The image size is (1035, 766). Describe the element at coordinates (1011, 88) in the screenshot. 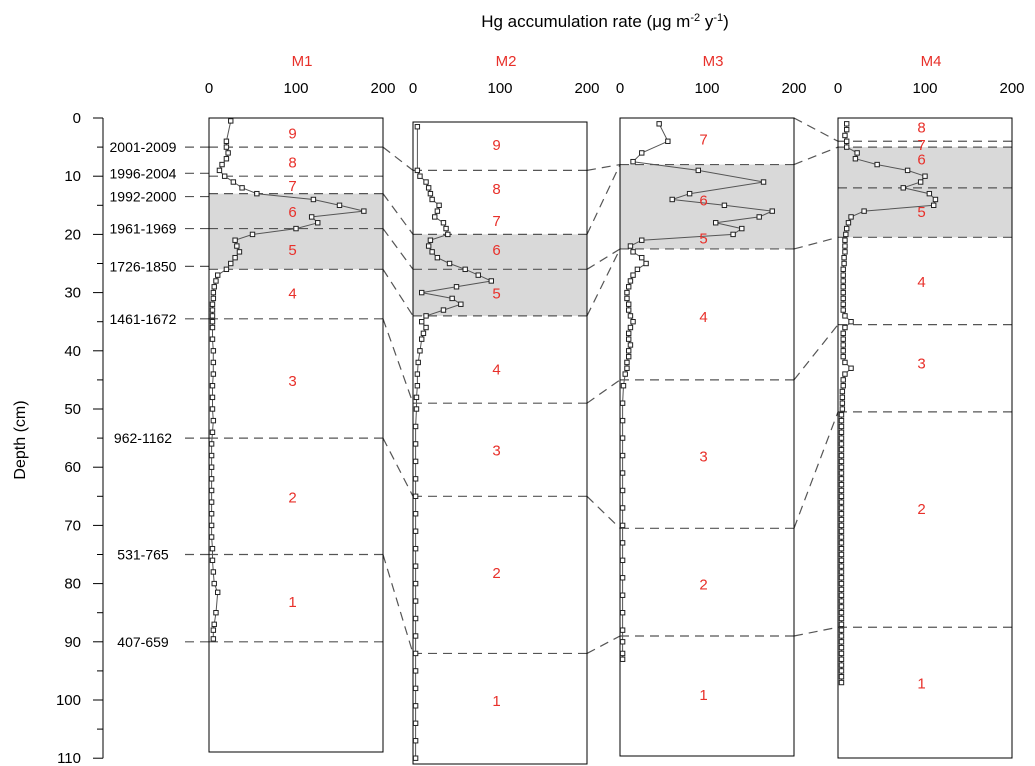

I see `x-tick-label: 200` at that location.